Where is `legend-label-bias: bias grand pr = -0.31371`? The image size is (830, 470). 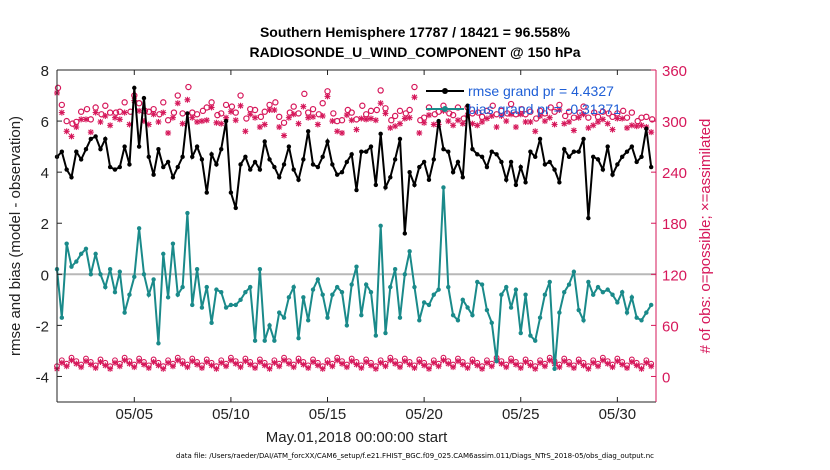 legend-label-bias: bias grand pr = -0.31371 is located at coordinates (544, 109).